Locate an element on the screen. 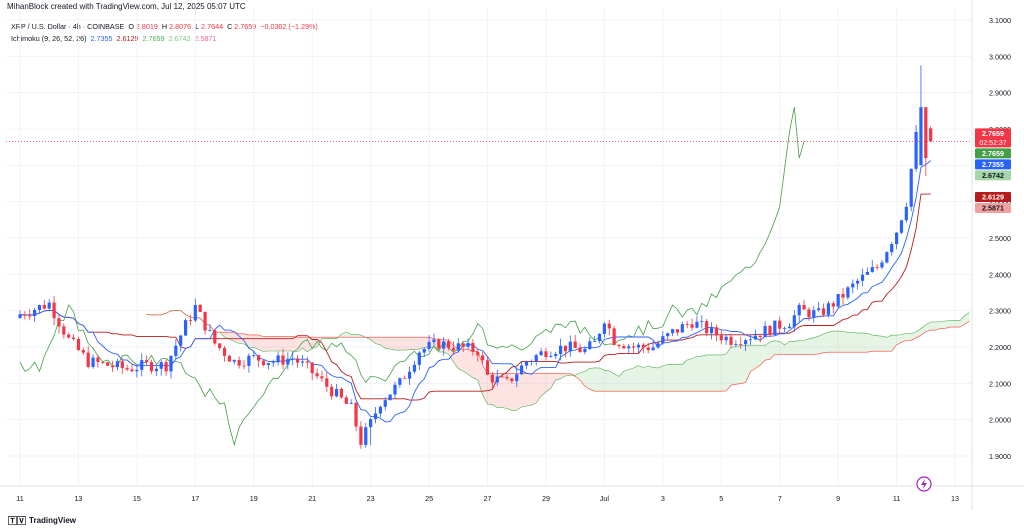  open-value: 2.8019 is located at coordinates (146, 26).